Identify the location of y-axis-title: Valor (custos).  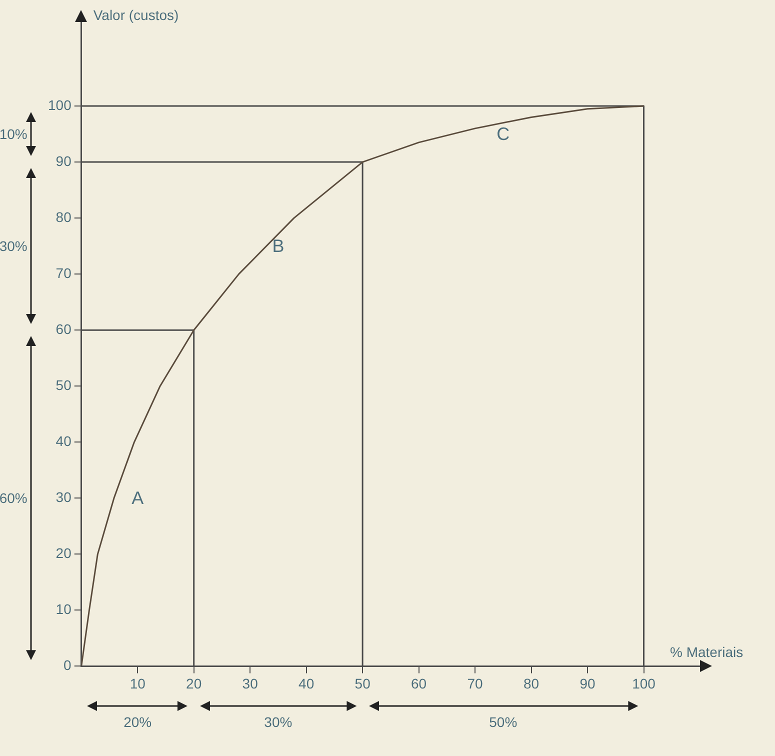
(136, 14).